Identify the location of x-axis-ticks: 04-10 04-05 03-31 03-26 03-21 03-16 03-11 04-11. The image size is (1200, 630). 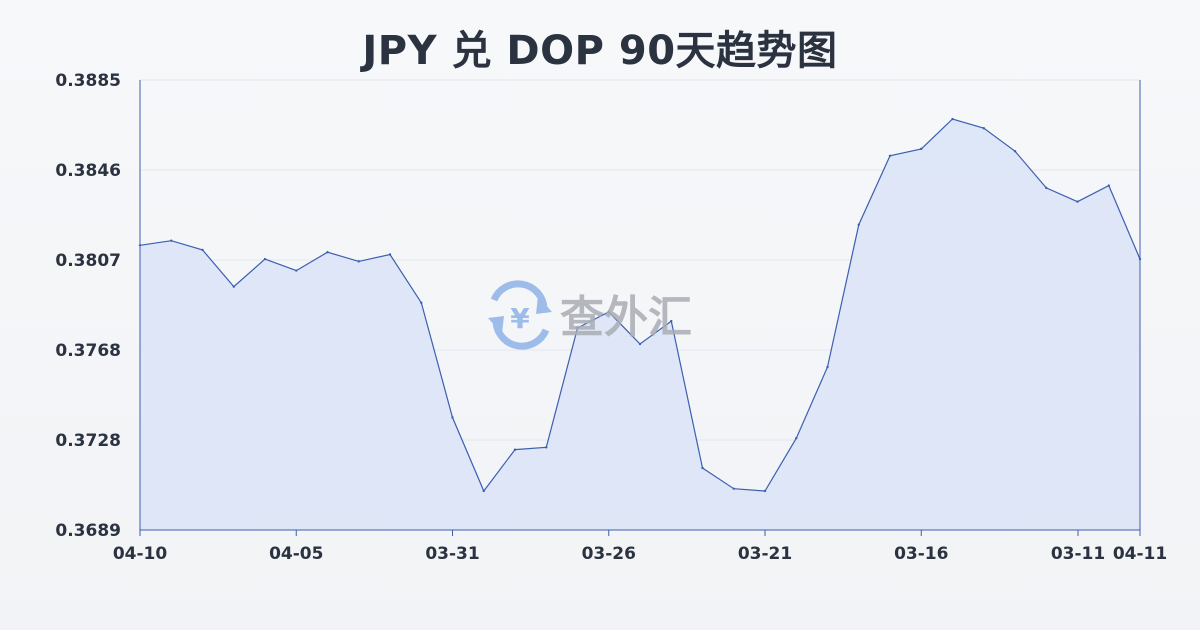
(640, 547).